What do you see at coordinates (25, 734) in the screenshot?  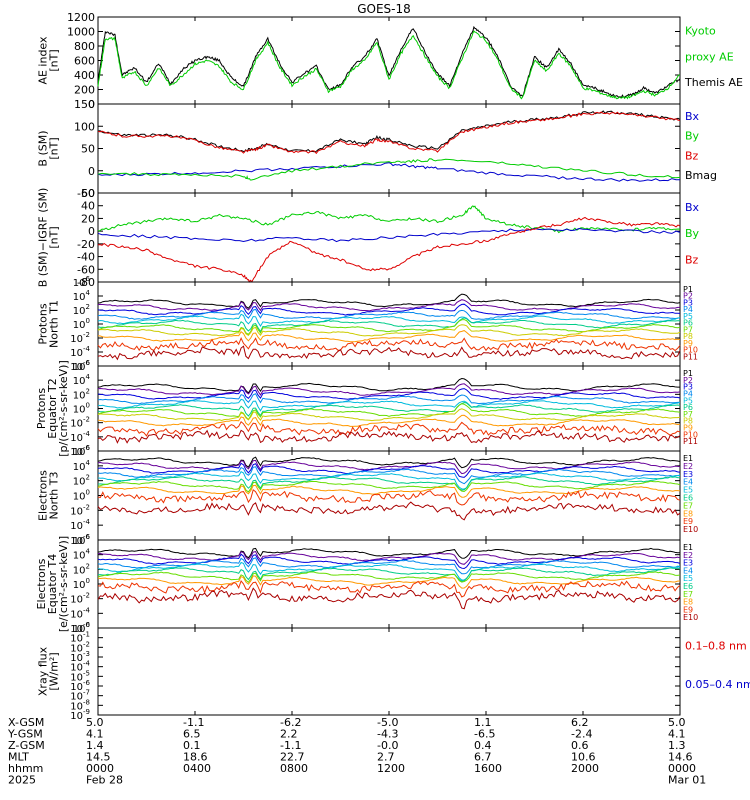 I see `ephemeris-row-label: Y-GSM` at bounding box center [25, 734].